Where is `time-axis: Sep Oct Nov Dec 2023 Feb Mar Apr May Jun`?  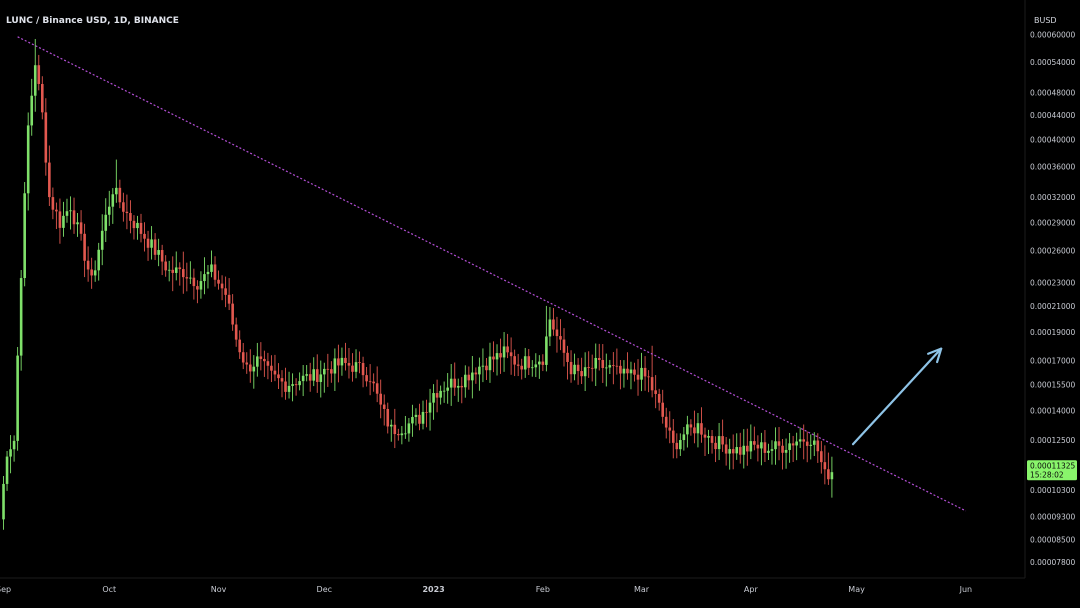 time-axis: Sep Oct Nov Dec 2023 Feb Mar Apr May Jun is located at coordinates (486, 589).